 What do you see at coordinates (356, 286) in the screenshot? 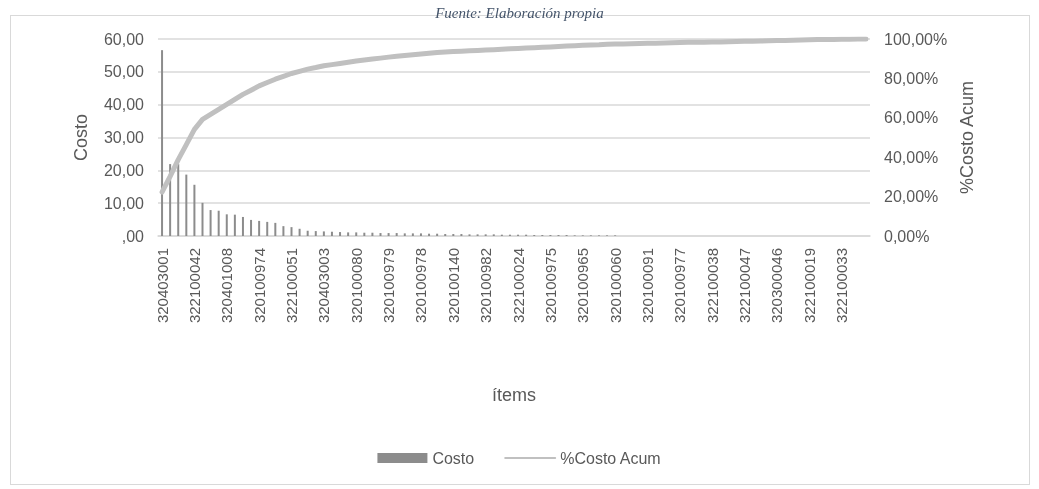
I see `x-tick-label: 320100080` at bounding box center [356, 286].